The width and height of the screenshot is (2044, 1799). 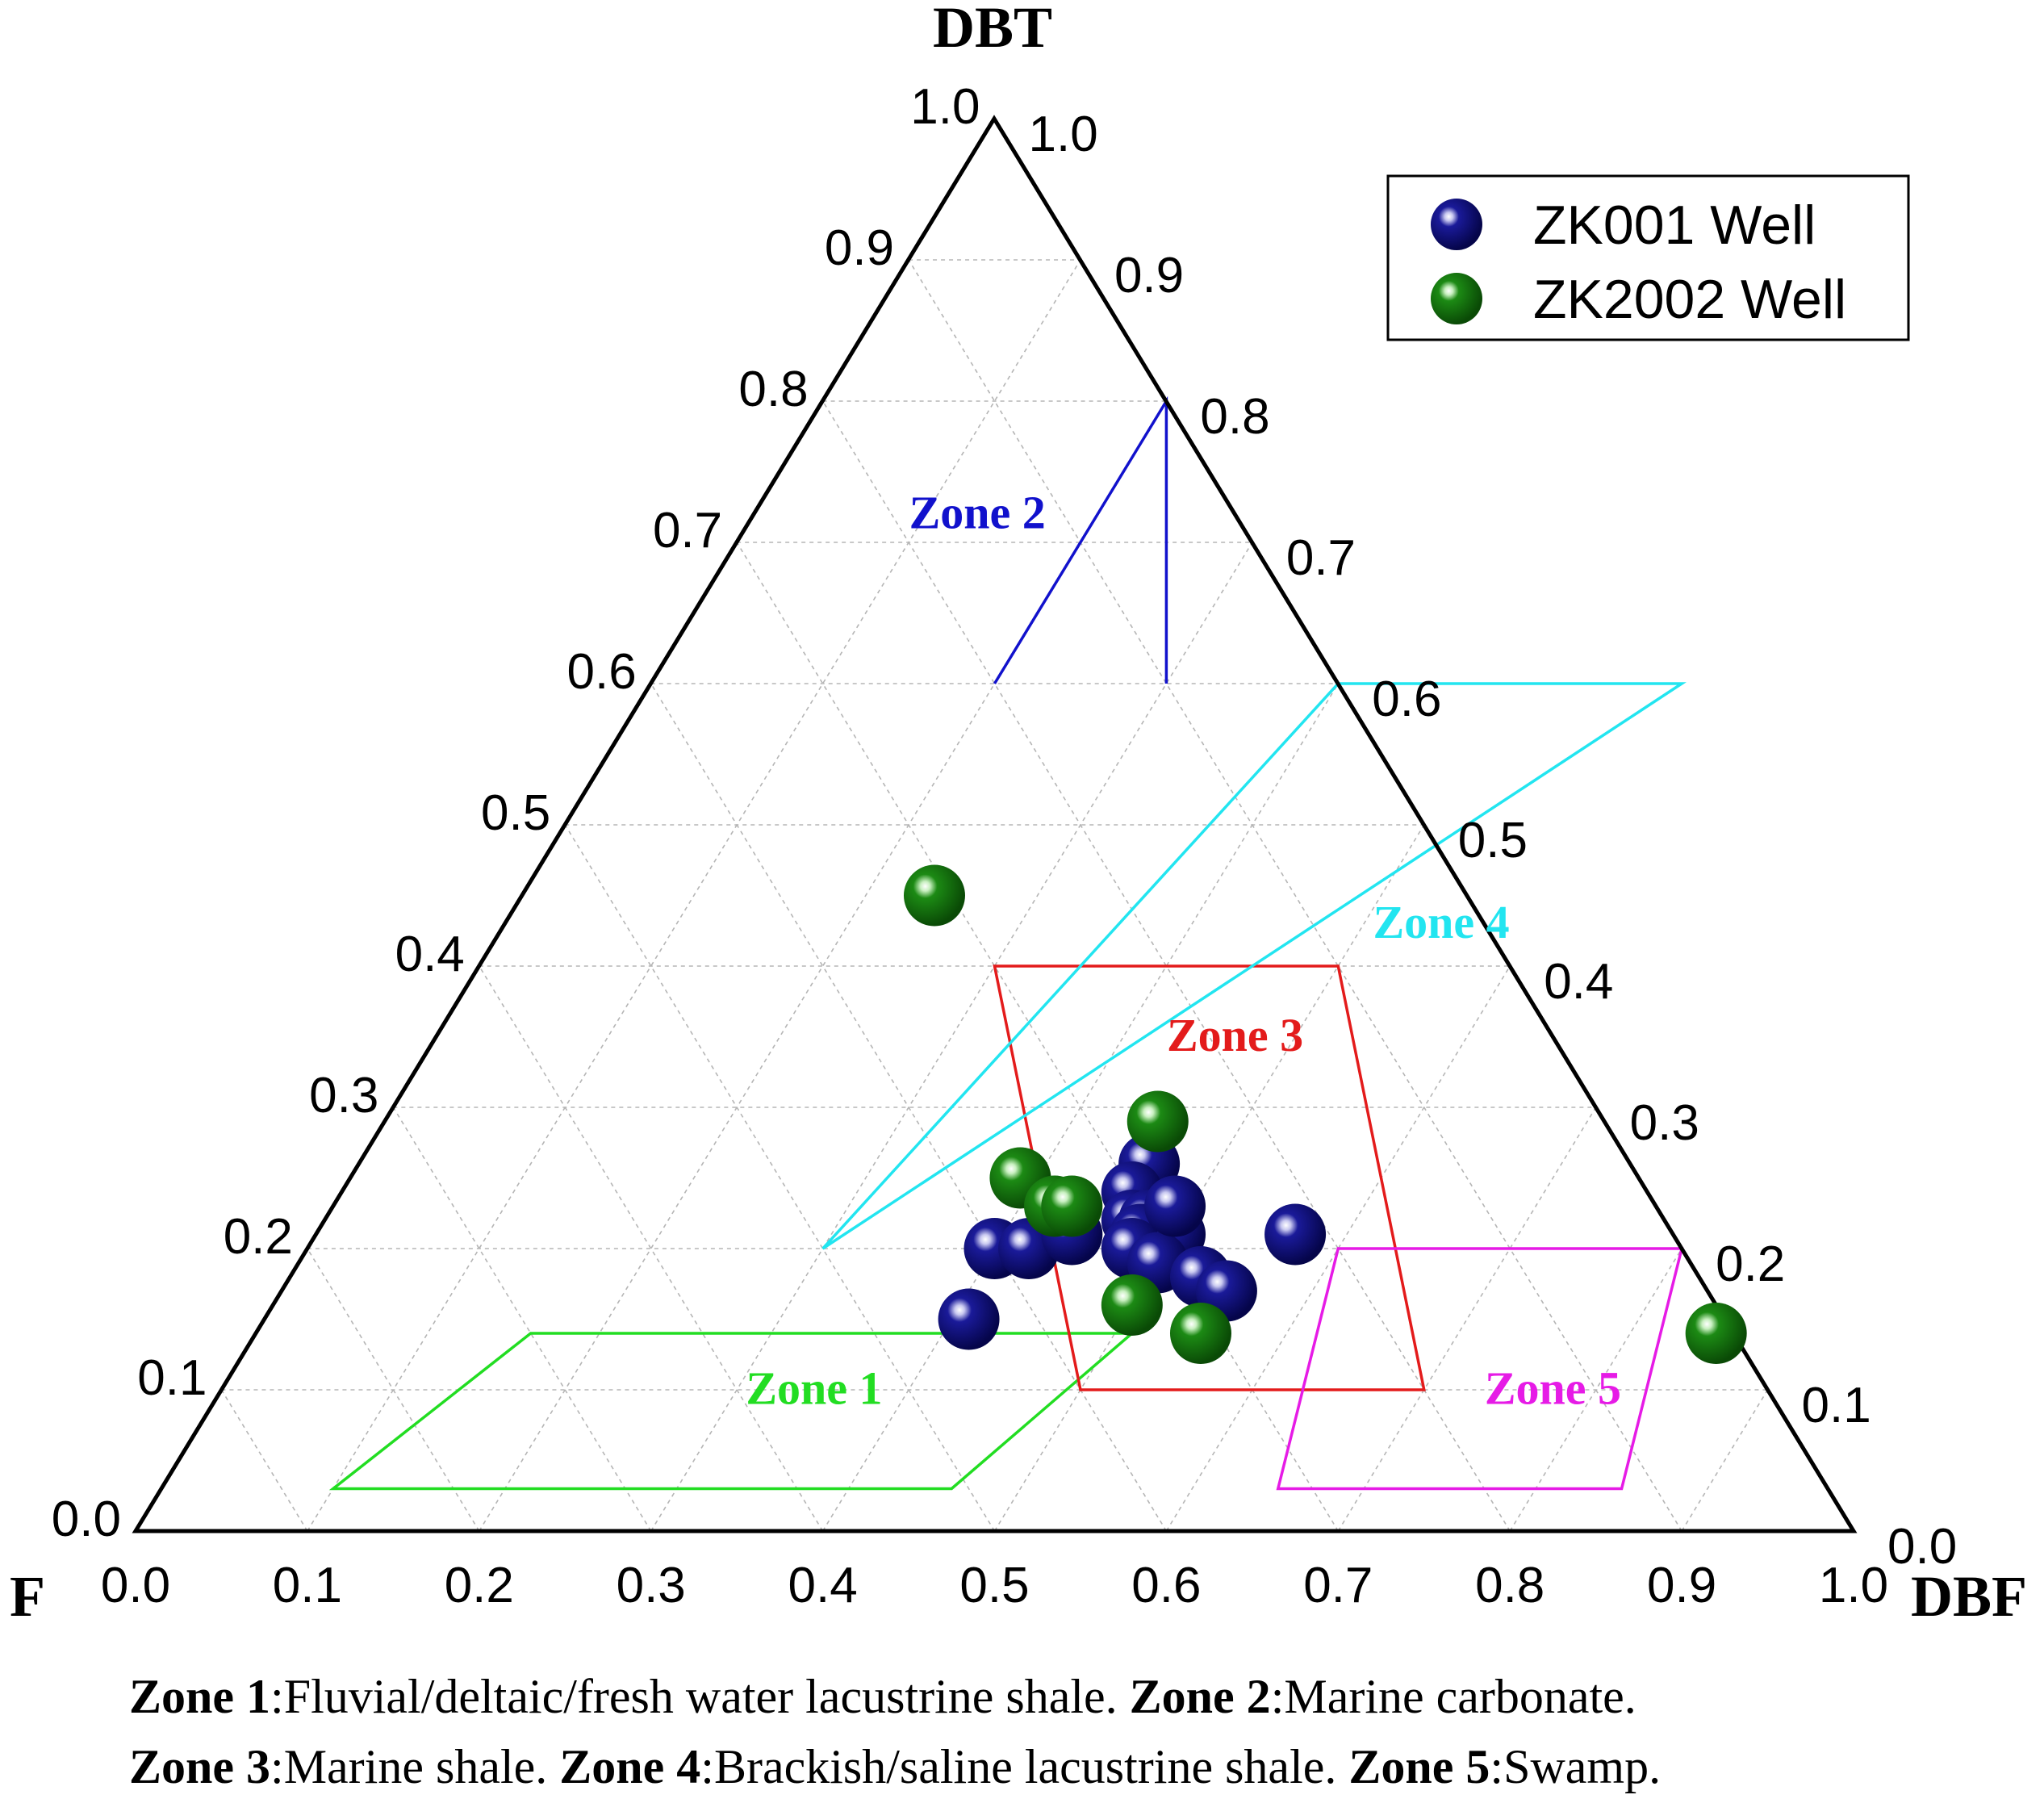 What do you see at coordinates (1149, 275) in the screenshot?
I see `tick-right: 0.9` at bounding box center [1149, 275].